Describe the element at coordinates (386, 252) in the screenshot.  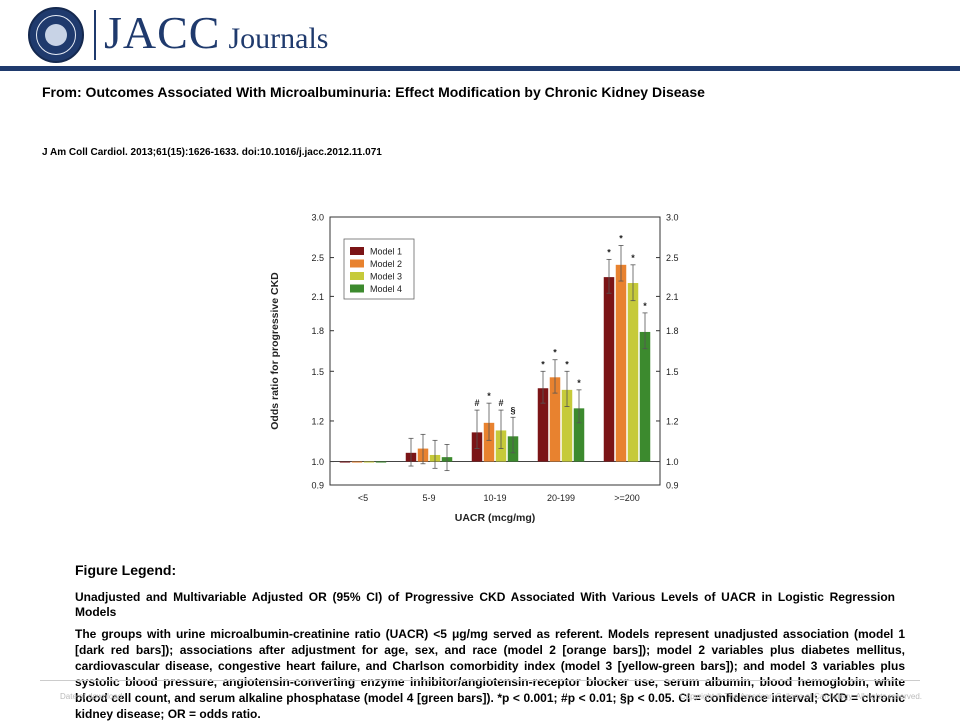
I see `legend-label: Model 1` at that location.